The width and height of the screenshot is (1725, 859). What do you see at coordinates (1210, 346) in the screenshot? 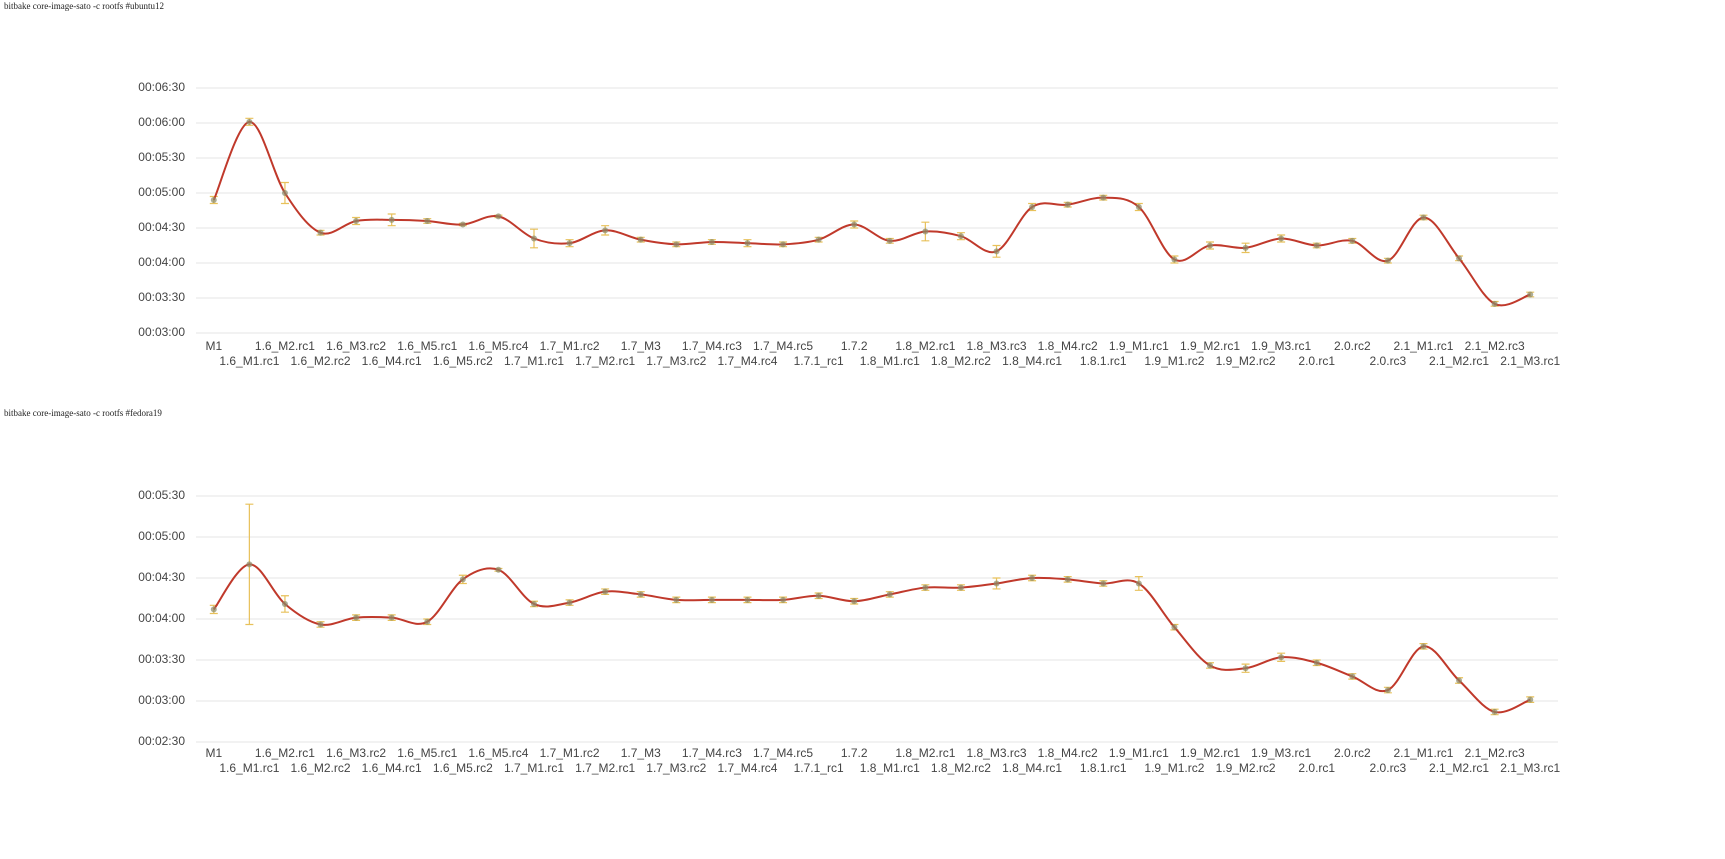
I see `x-tick-label: 1.9_M2.rc1` at bounding box center [1210, 346].